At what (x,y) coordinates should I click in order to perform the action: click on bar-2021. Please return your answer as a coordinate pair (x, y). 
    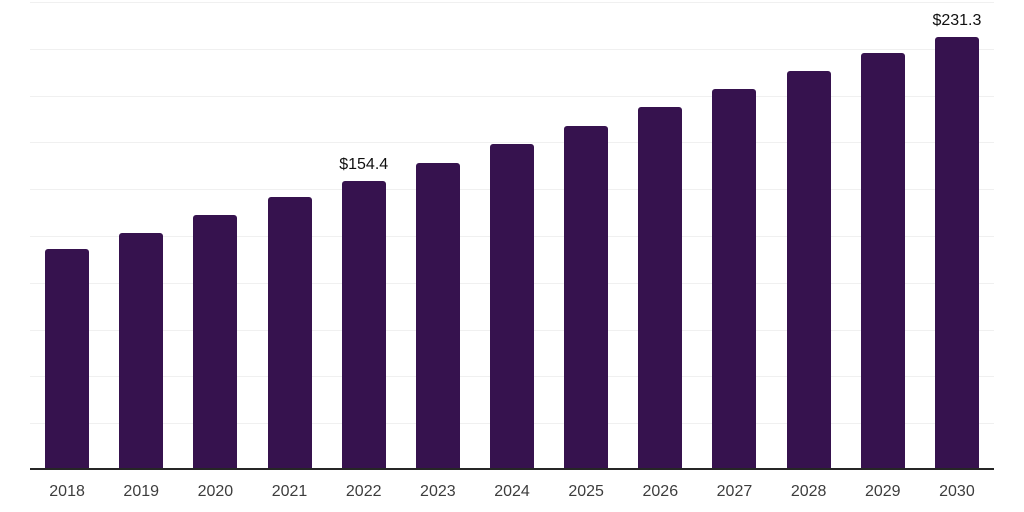
    Looking at the image, I should click on (289, 333).